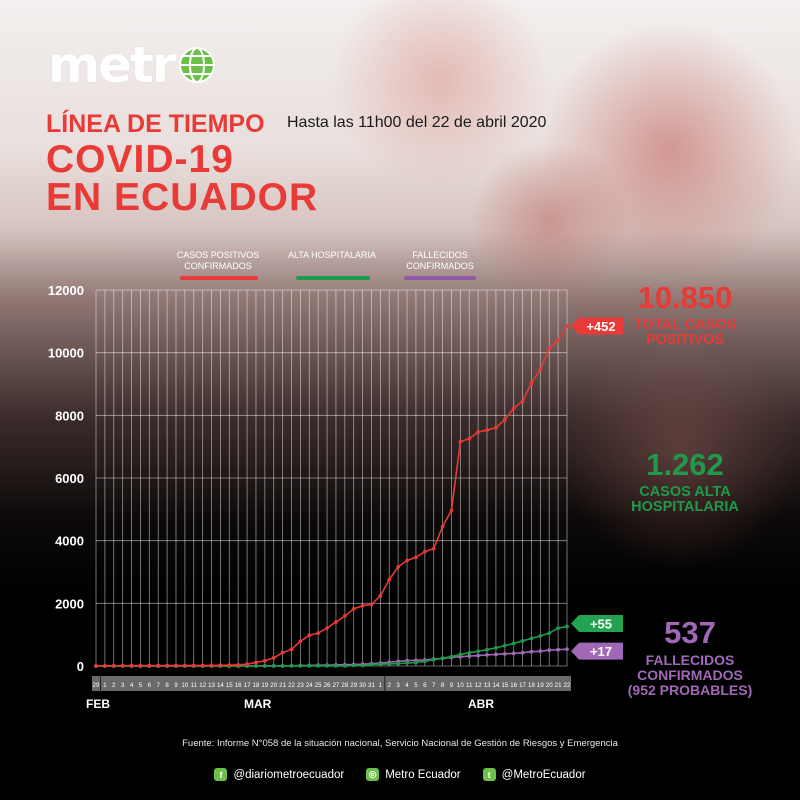 This screenshot has height=800, width=800. Describe the element at coordinates (423, 774) in the screenshot. I see `instagram-handle: Metro Ecuador` at that location.